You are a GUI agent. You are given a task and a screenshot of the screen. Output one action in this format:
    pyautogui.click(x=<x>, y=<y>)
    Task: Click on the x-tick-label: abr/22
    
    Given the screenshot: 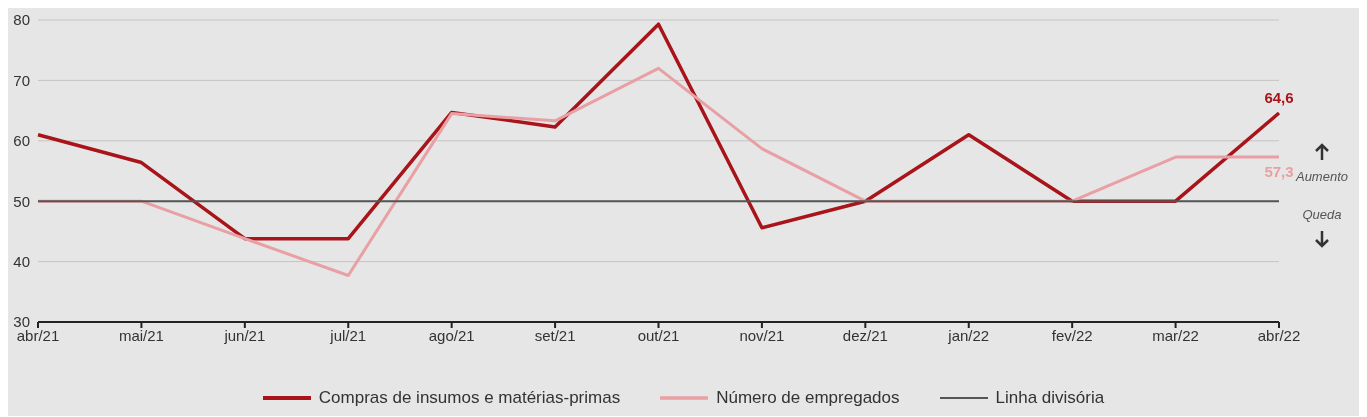 What is the action you would take?
    pyautogui.click(x=1279, y=335)
    